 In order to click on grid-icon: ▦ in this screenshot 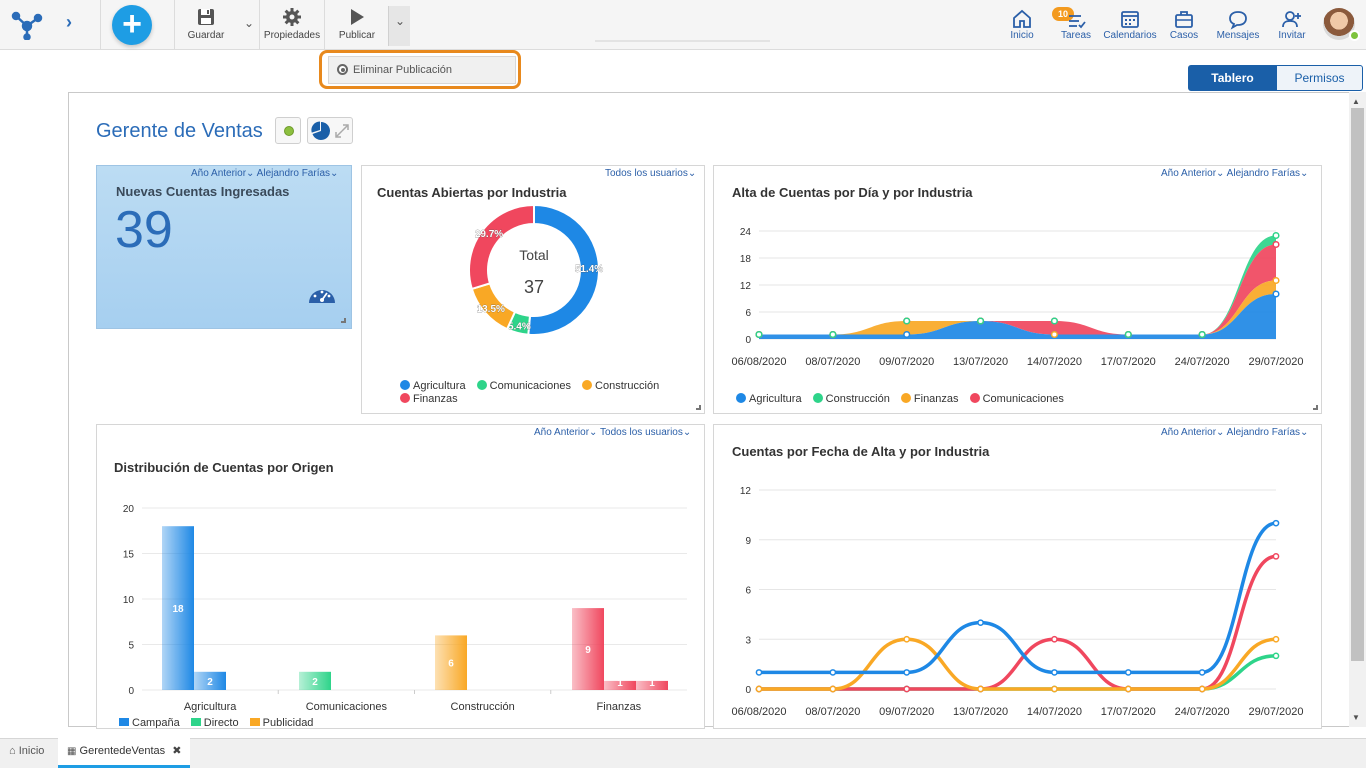, I will do `click(72, 751)`.